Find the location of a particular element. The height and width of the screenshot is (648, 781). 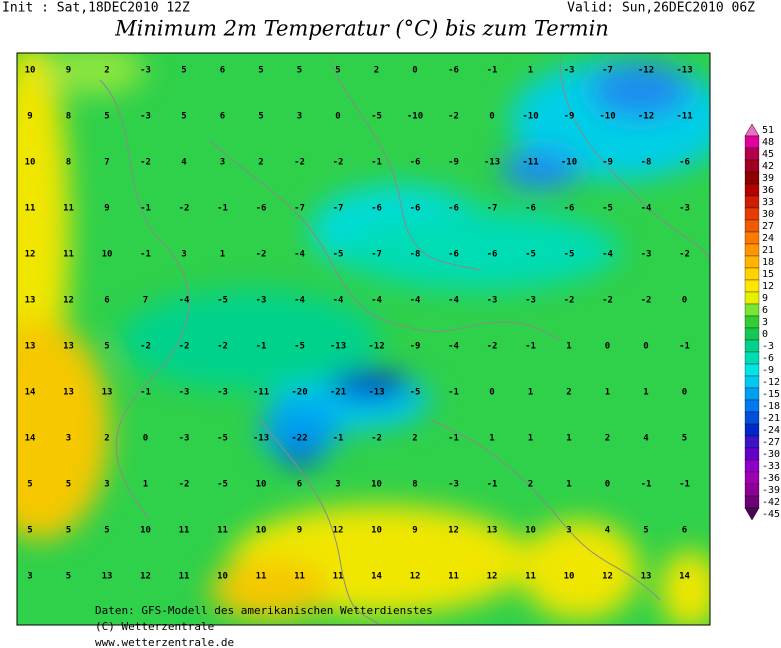

colorbar-label: -21 is located at coordinates (771, 418).